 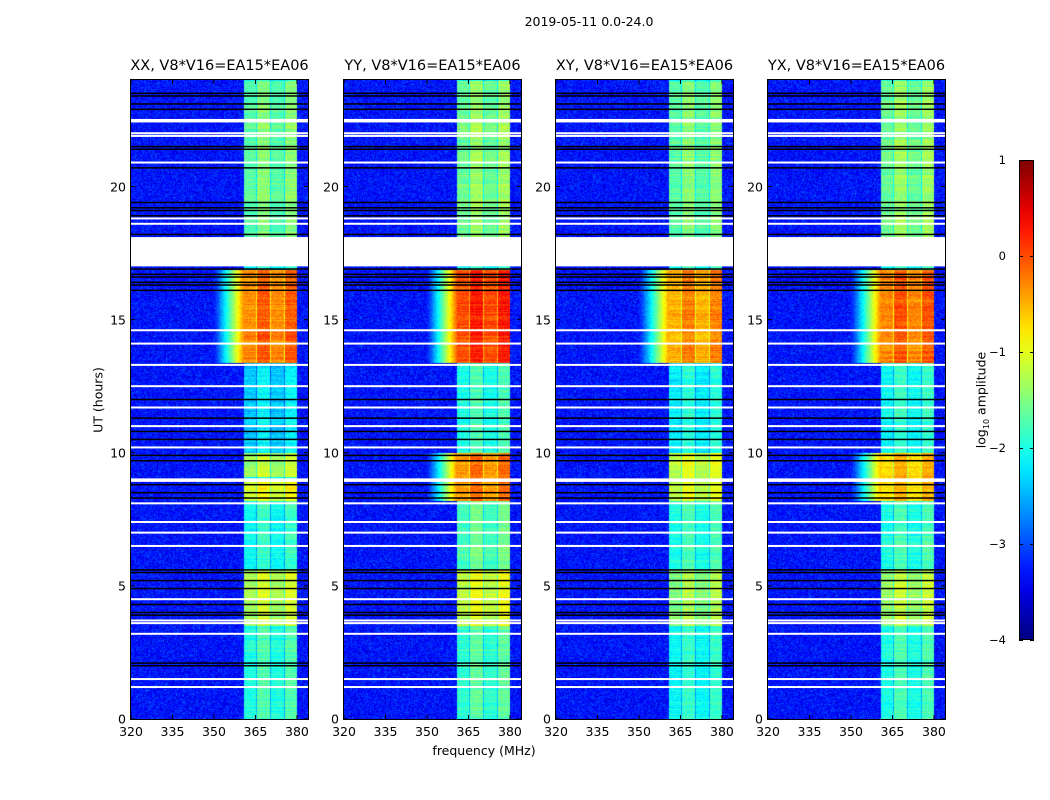 What do you see at coordinates (856, 66) in the screenshot?
I see `panel-title: YX, V8*V16=EA15*EA06` at bounding box center [856, 66].